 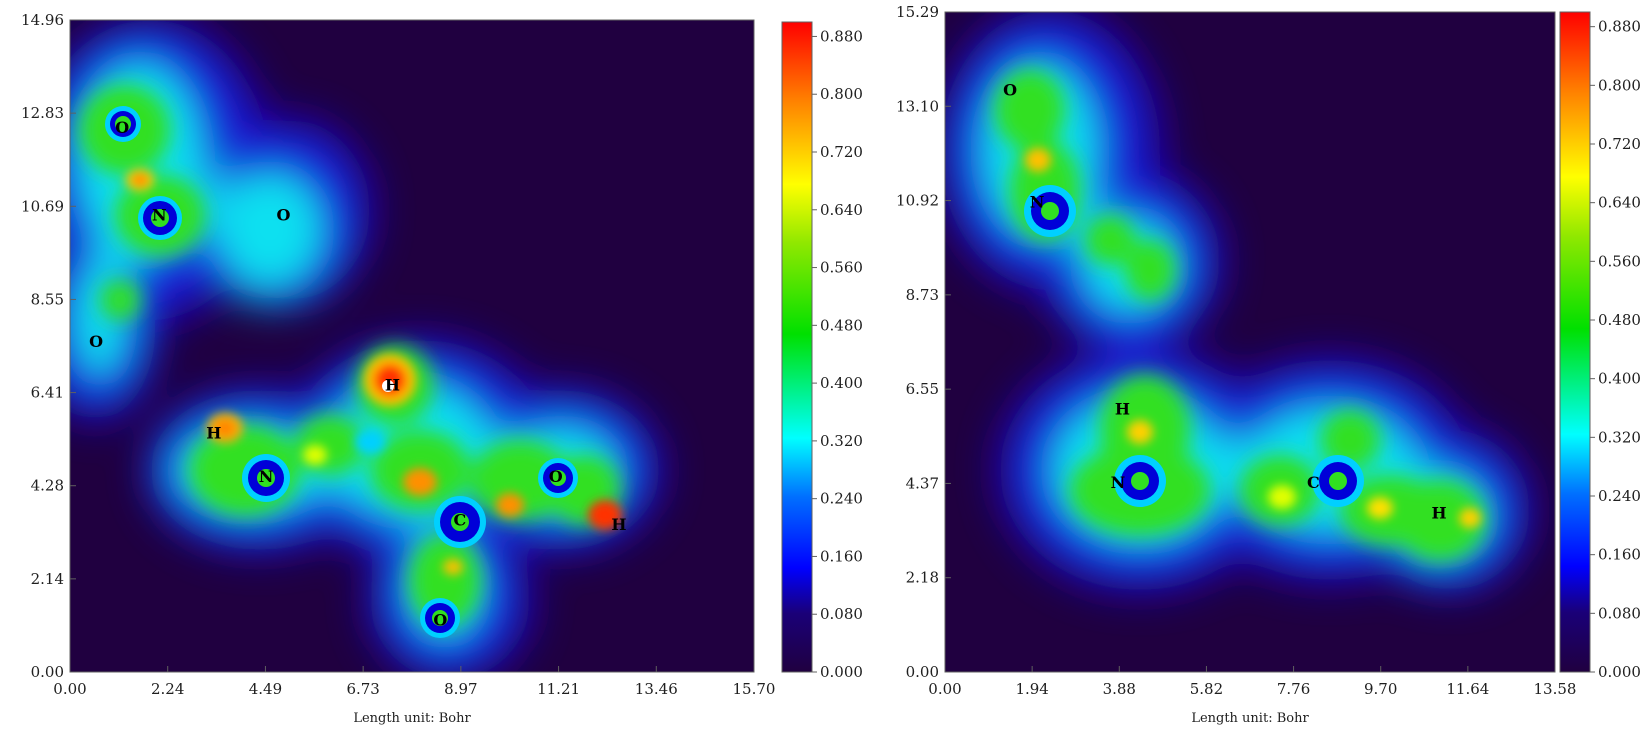 What do you see at coordinates (1119, 689) in the screenshot?
I see `right-x-tick-label: 3.88` at bounding box center [1119, 689].